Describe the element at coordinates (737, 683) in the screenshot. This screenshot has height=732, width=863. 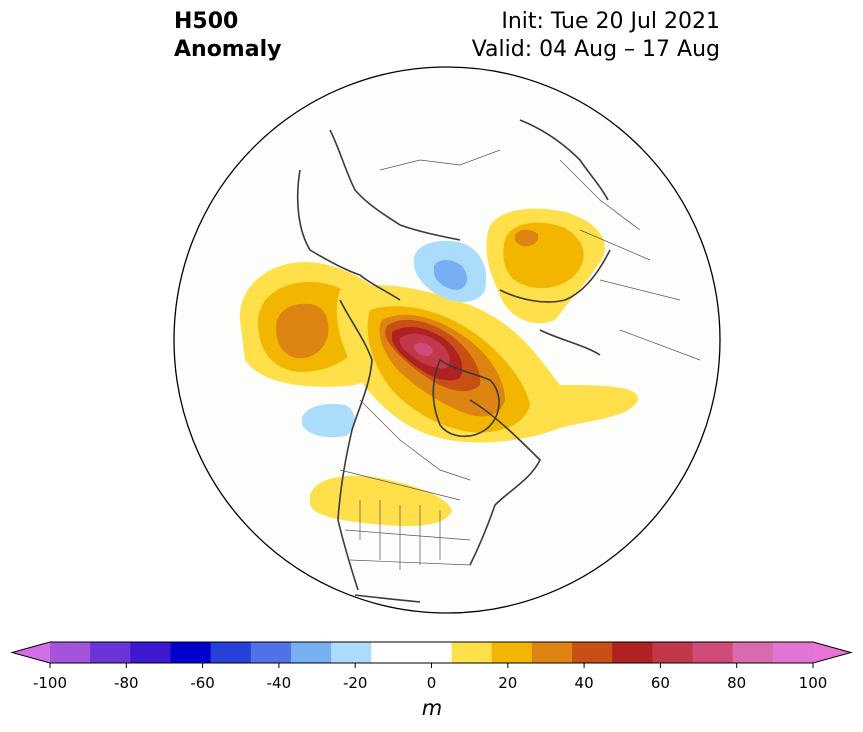
I see `colorbar-tick-label: 80` at that location.